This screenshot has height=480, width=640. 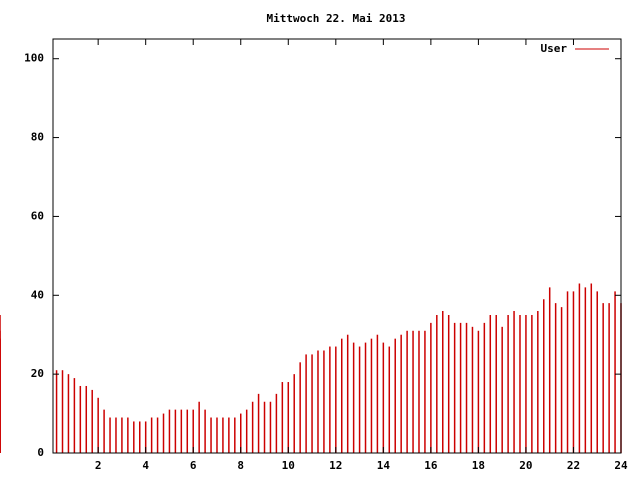 What do you see at coordinates (240, 465) in the screenshot?
I see `x-tick-label: 8` at bounding box center [240, 465].